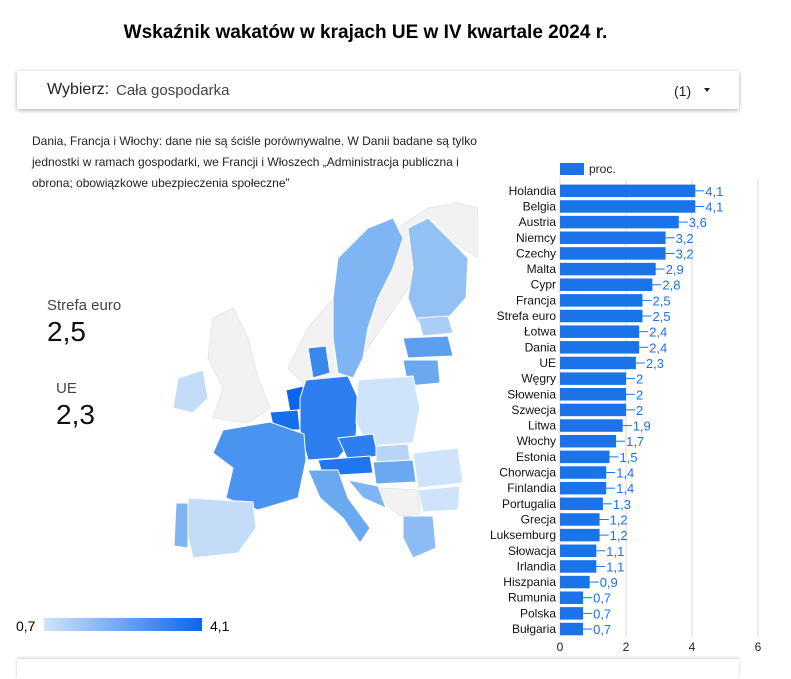  I want to click on category-label: Luksemburg, so click(523, 535).